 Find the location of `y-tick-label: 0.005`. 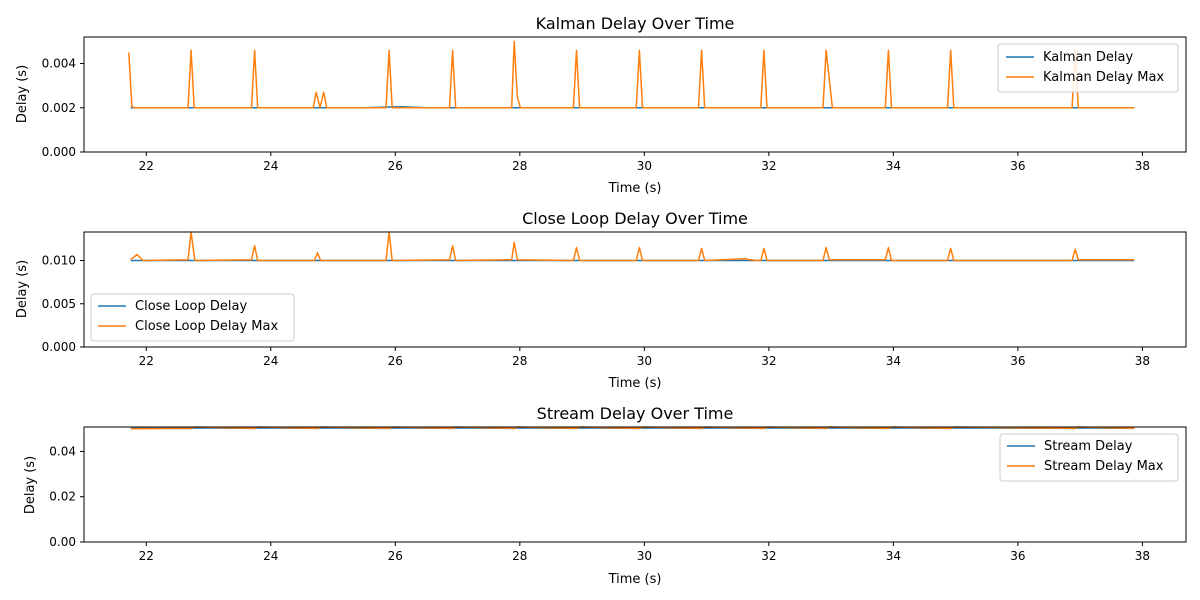

y-tick-label: 0.005 is located at coordinates (59, 304).